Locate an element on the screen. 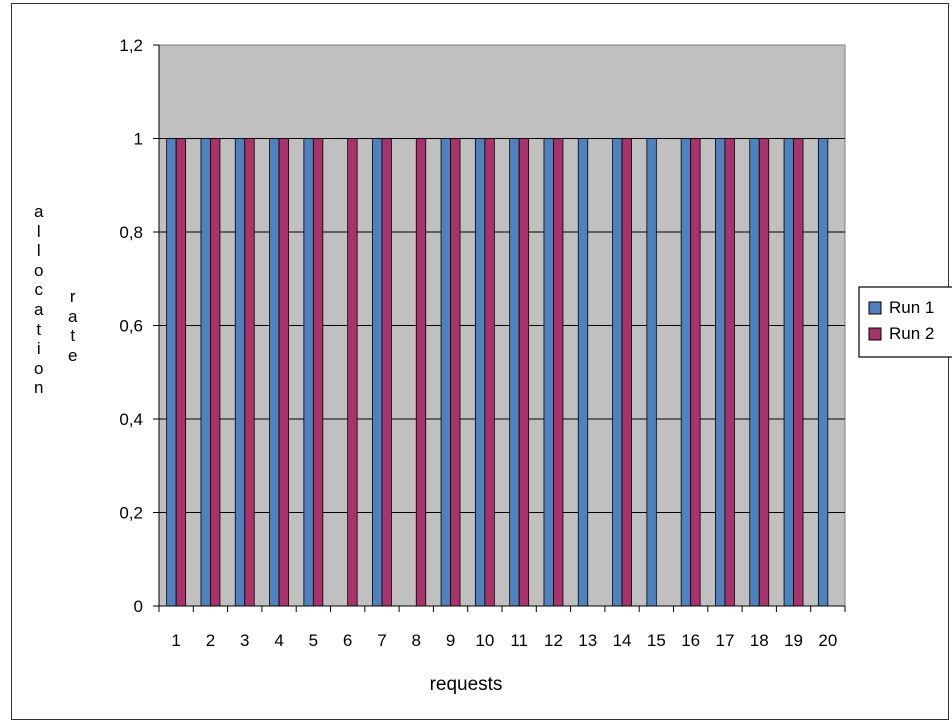  y-tick-labels: 0 0,2 0,4 0,6 0,8 1 1,2 is located at coordinates (131, 326).